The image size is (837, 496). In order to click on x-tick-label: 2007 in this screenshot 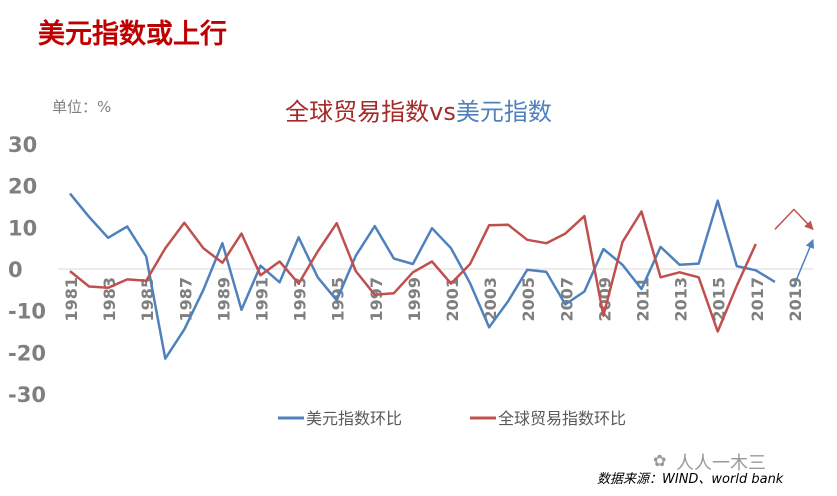, I will do `click(566, 299)`.